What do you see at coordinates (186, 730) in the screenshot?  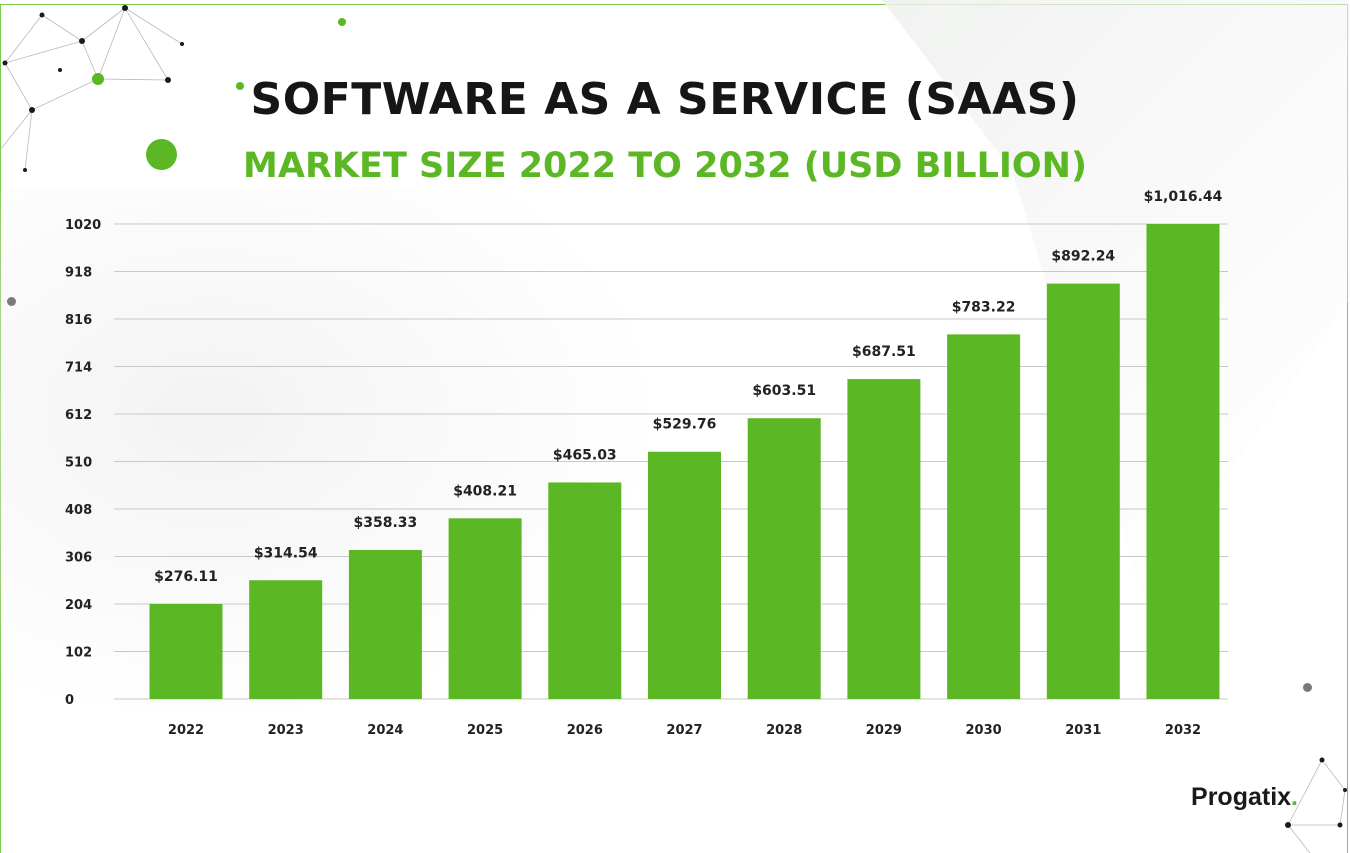 I see `x-tick-label: 2022` at bounding box center [186, 730].